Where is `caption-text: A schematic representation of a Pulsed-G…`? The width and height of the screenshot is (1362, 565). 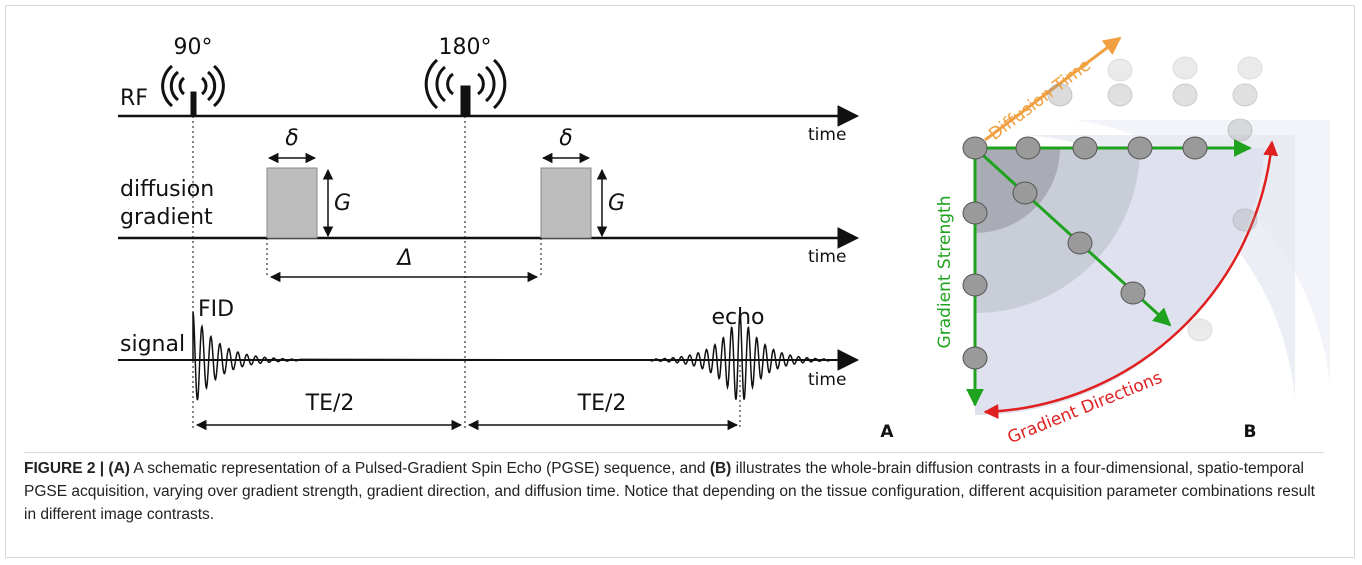 caption-text: A schematic representation of a Pulsed-G… is located at coordinates (419, 468).